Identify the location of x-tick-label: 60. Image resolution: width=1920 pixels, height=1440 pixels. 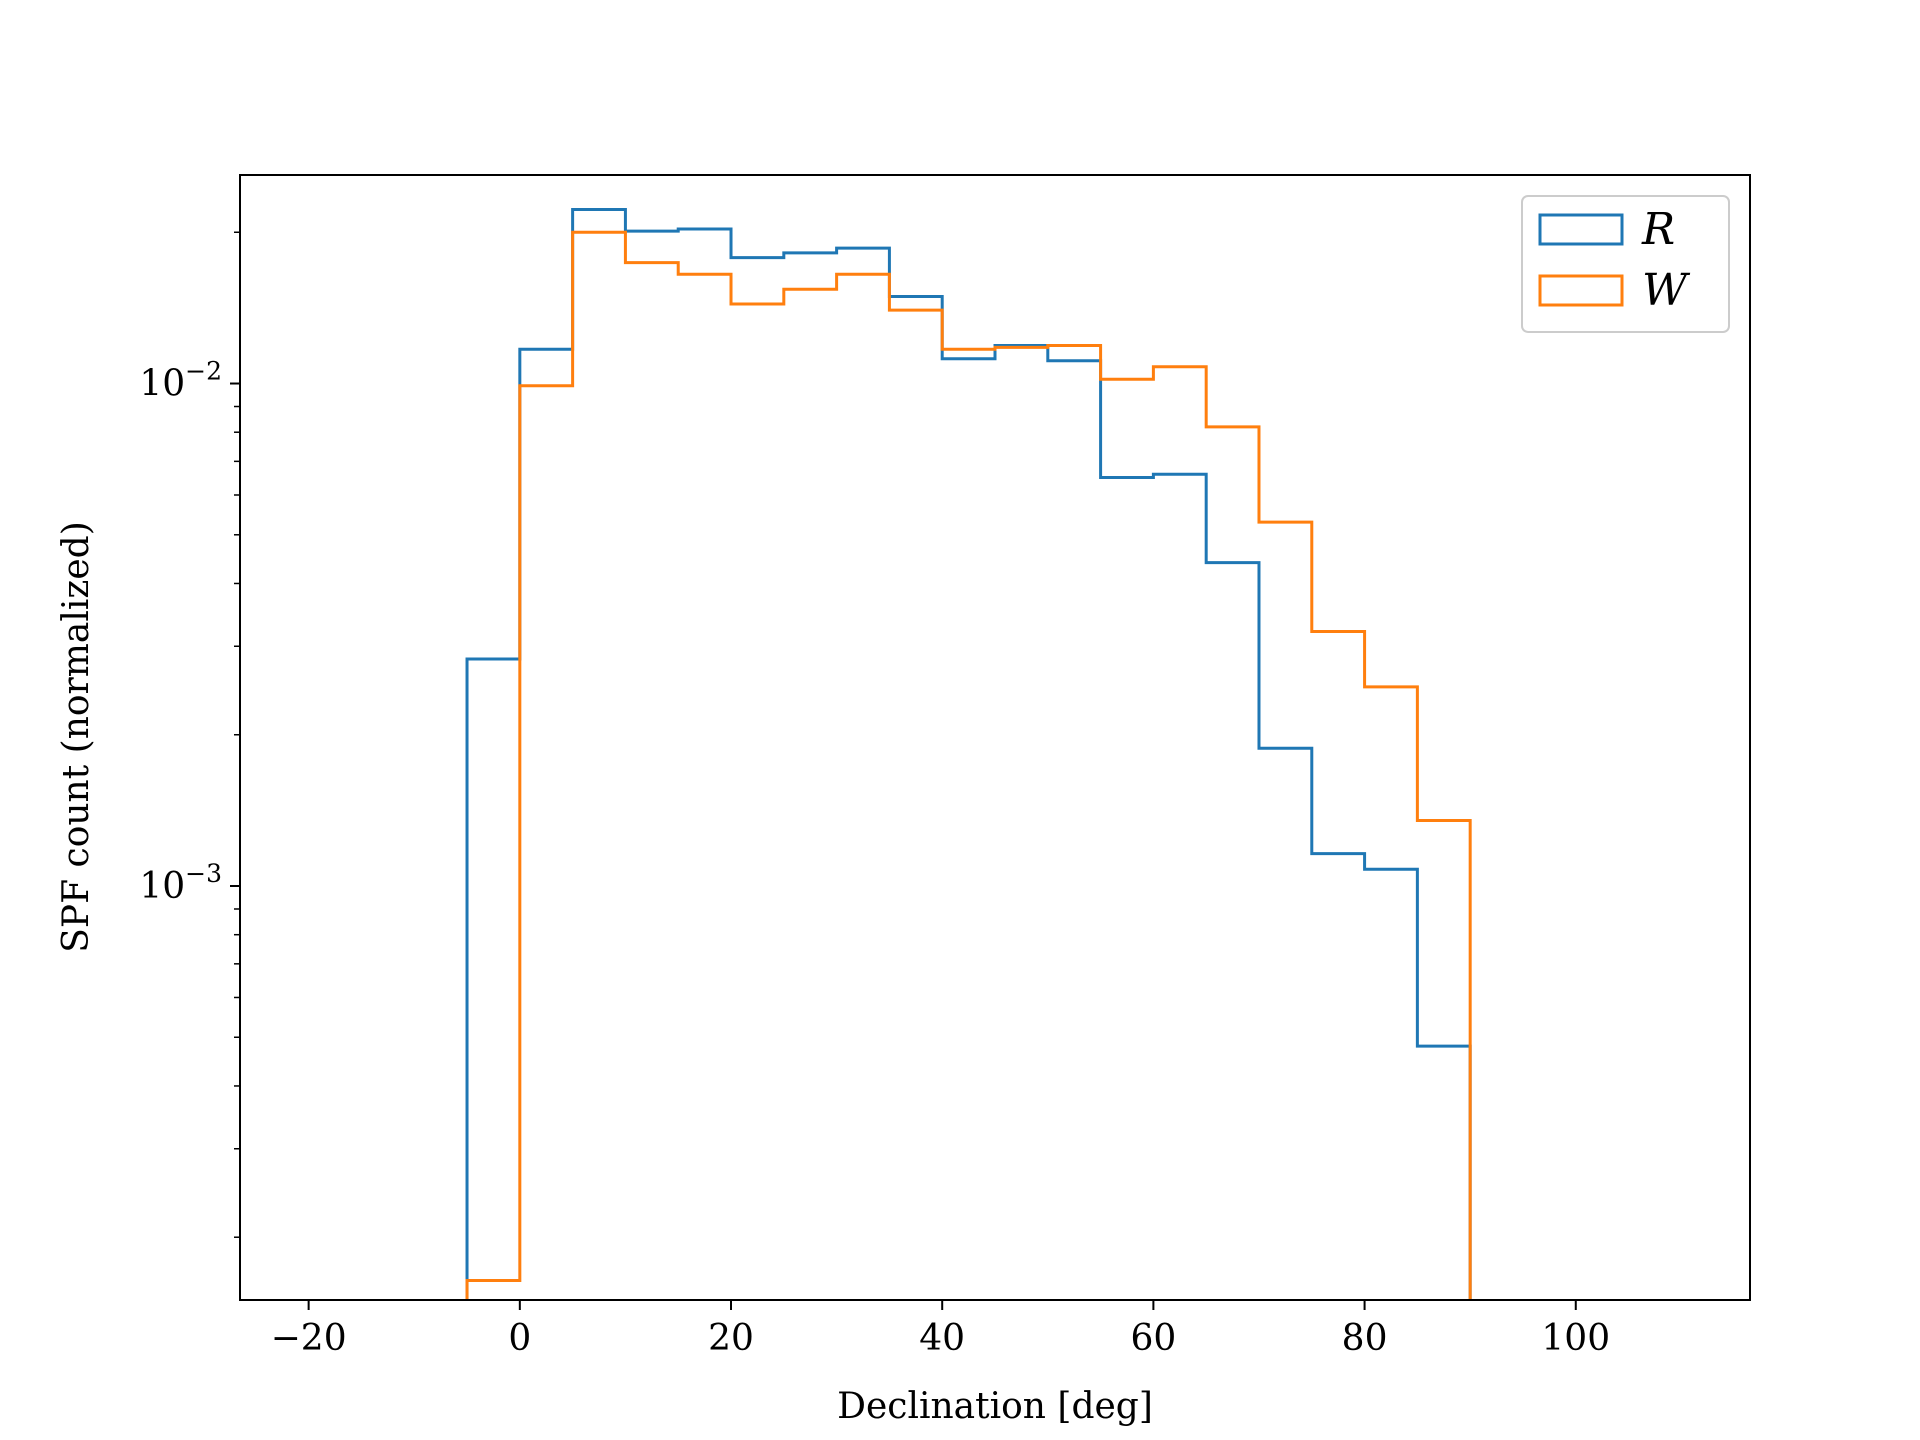
(1153, 1338).